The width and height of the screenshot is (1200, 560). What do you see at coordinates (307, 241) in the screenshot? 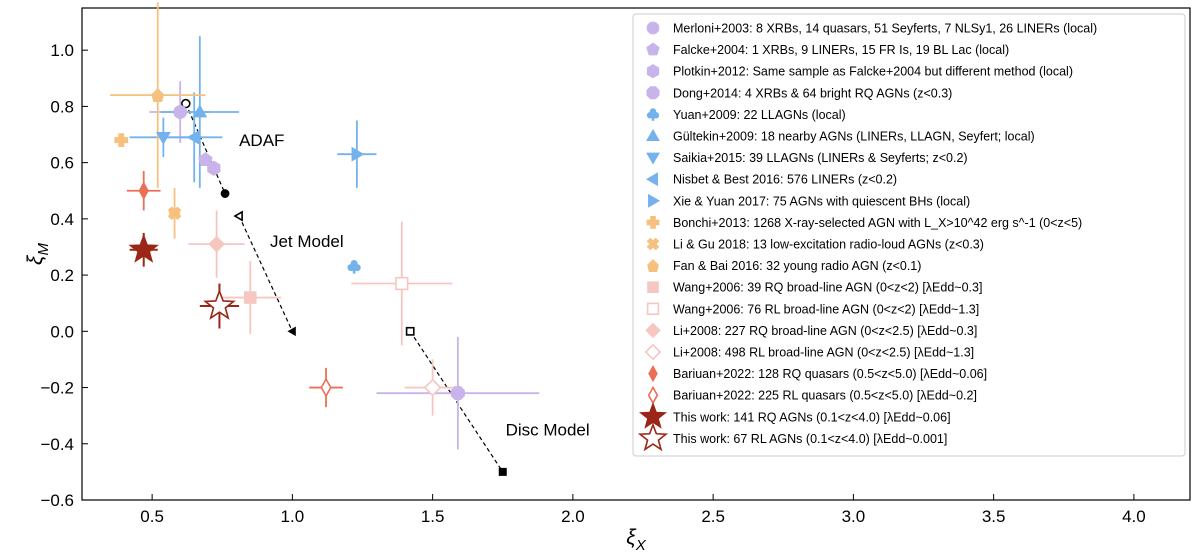
I see `annotation-label: Jet Model` at bounding box center [307, 241].